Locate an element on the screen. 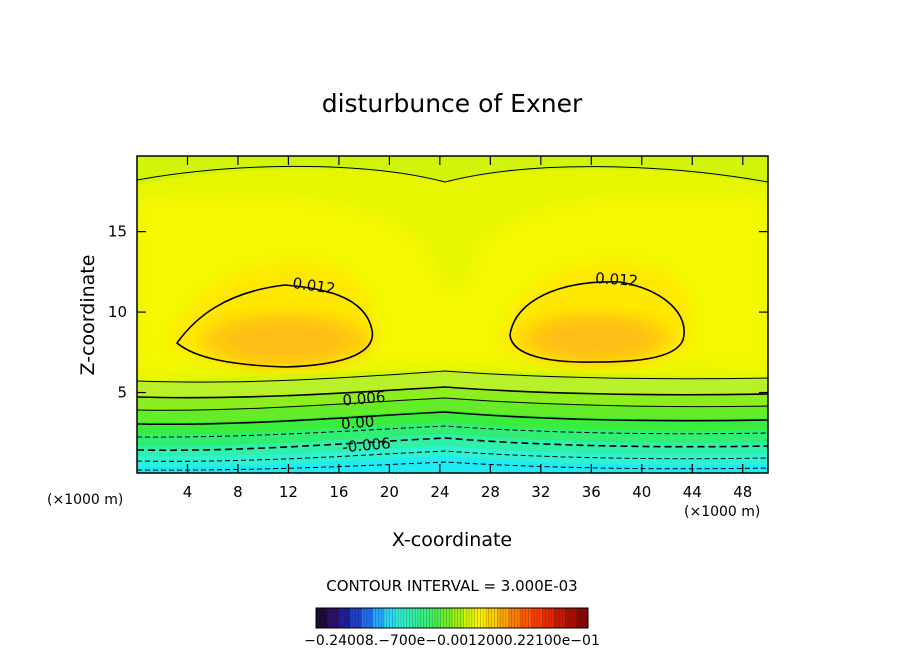 This screenshot has height=654, width=904. y-axis-title: Z-coordinate is located at coordinates (88, 315).